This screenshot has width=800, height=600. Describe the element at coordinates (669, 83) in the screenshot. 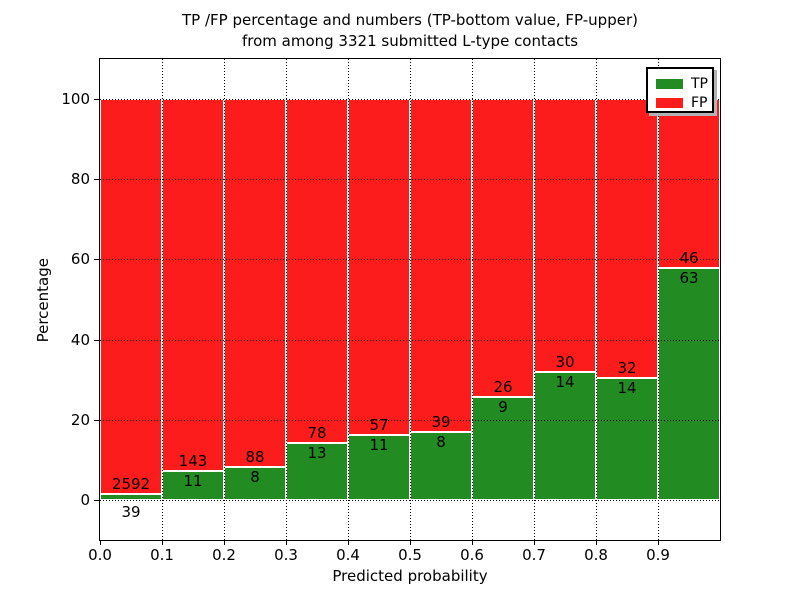

I see `tp-color-swatch` at that location.